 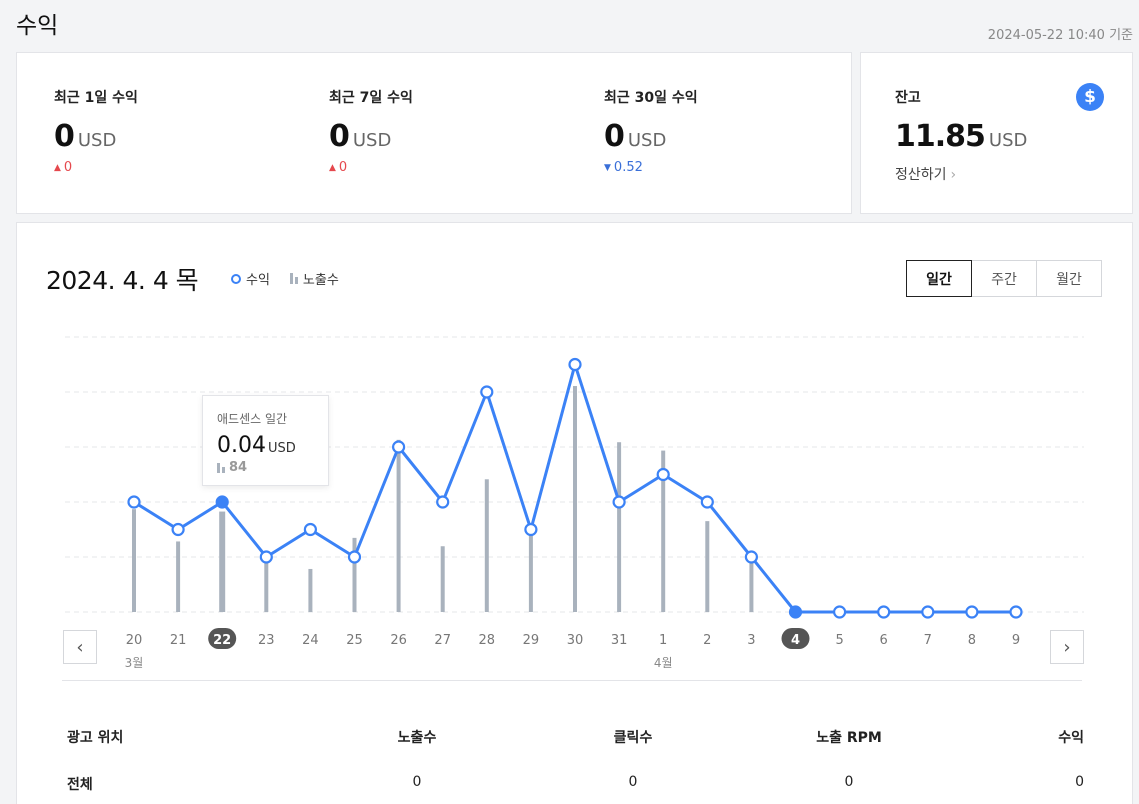 What do you see at coordinates (926, 175) in the screenshot?
I see `settle-link: 정산하기 ›` at bounding box center [926, 175].